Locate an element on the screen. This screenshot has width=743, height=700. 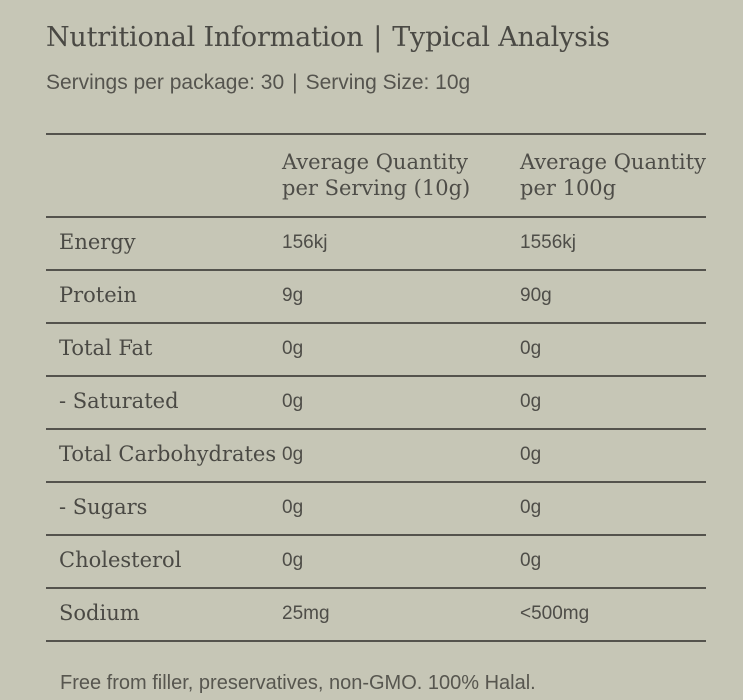
row-label: Sodium is located at coordinates (99, 613).